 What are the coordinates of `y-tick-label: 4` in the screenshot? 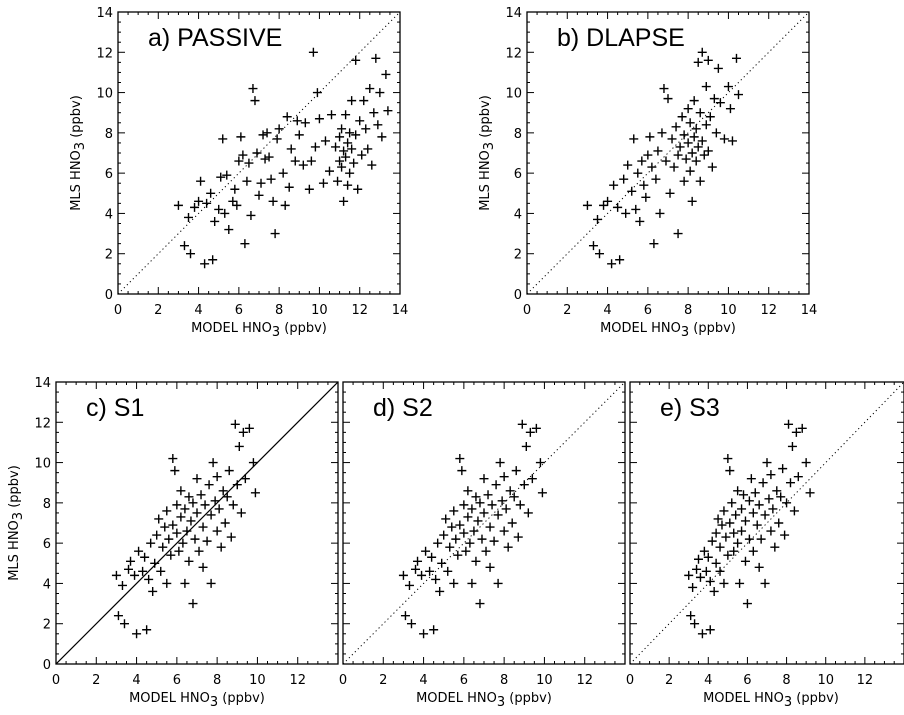 It's located at (47, 584).